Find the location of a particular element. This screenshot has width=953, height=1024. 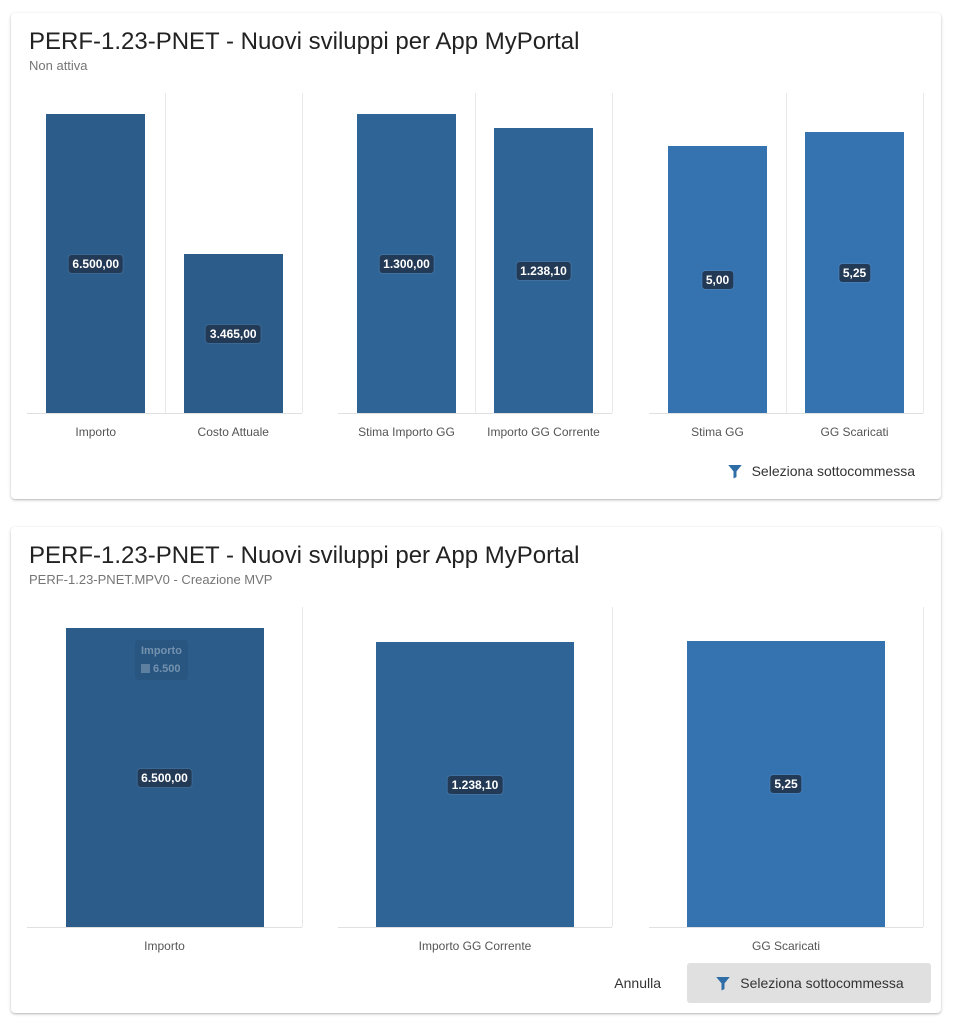

category-label: Stima Importo GG is located at coordinates (406, 432).